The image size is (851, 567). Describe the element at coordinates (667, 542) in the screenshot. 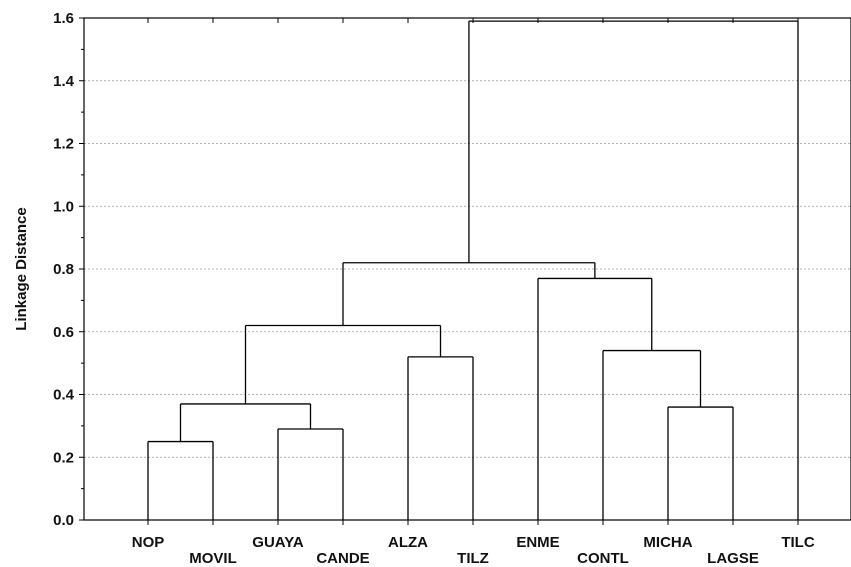

I see `leaf-label: MICHA` at that location.